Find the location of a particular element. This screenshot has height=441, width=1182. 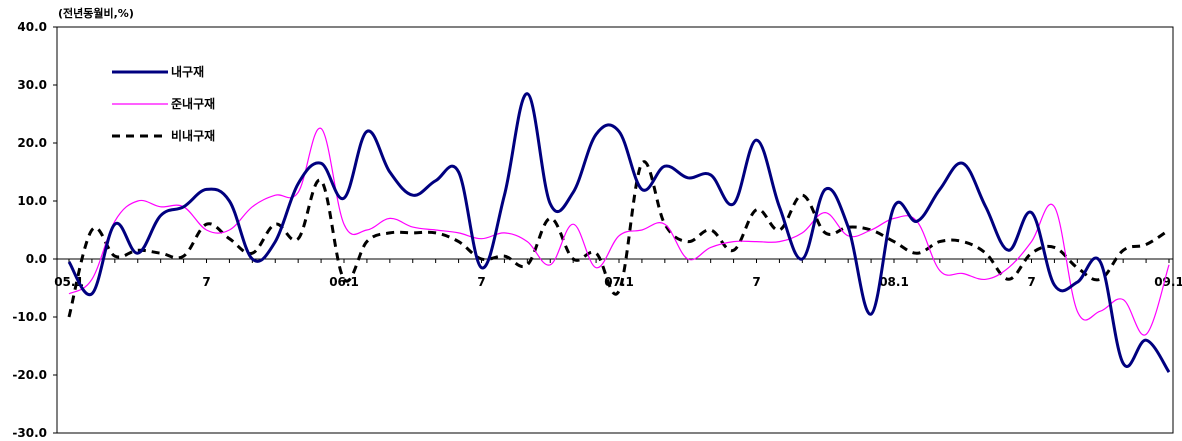

y-tick-label: 10.0 is located at coordinates (32, 201).